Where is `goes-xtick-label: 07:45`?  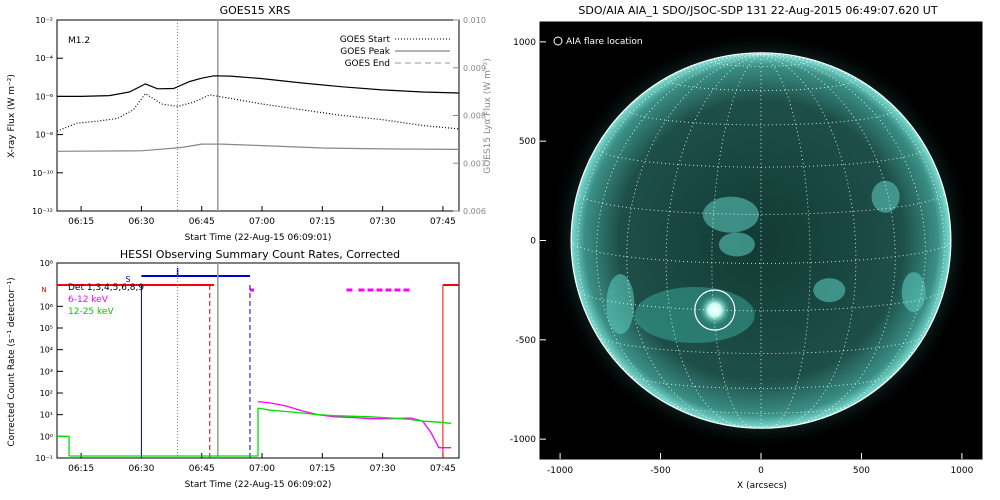 goes-xtick-label: 07:45 is located at coordinates (443, 222).